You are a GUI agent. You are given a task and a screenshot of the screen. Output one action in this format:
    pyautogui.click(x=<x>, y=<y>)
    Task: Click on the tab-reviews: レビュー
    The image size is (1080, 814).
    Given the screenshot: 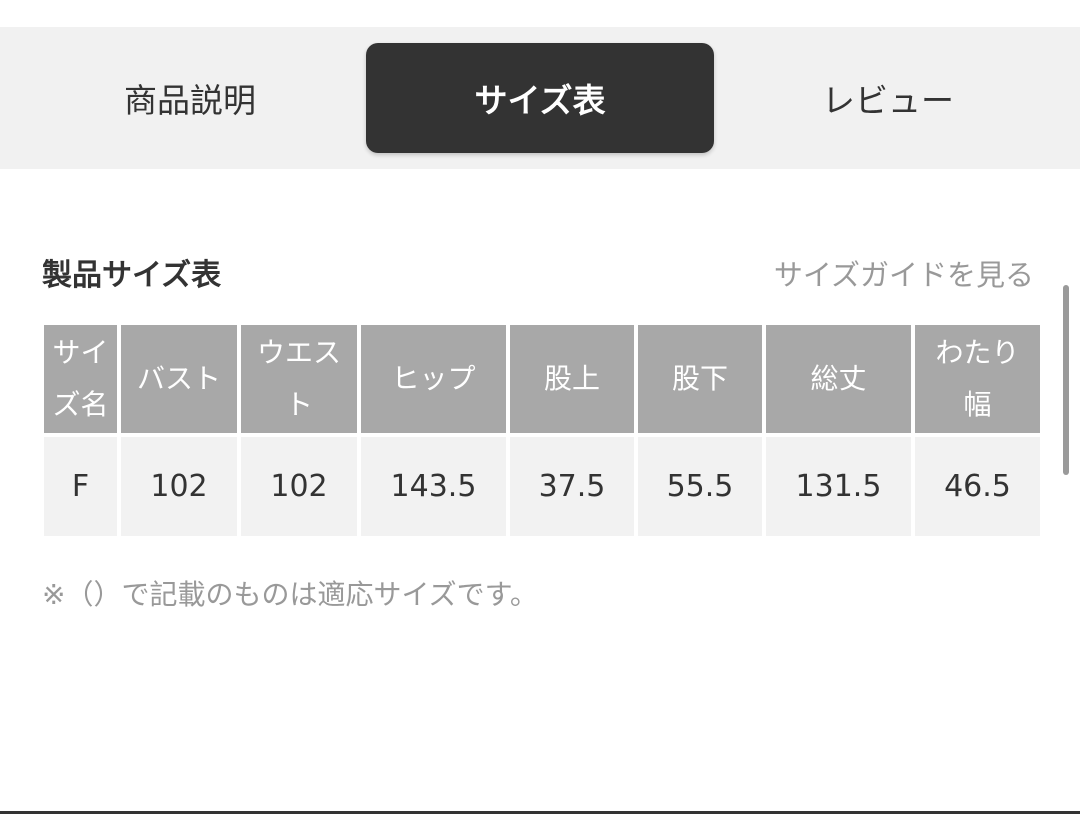 What is the action you would take?
    pyautogui.click(x=888, y=100)
    